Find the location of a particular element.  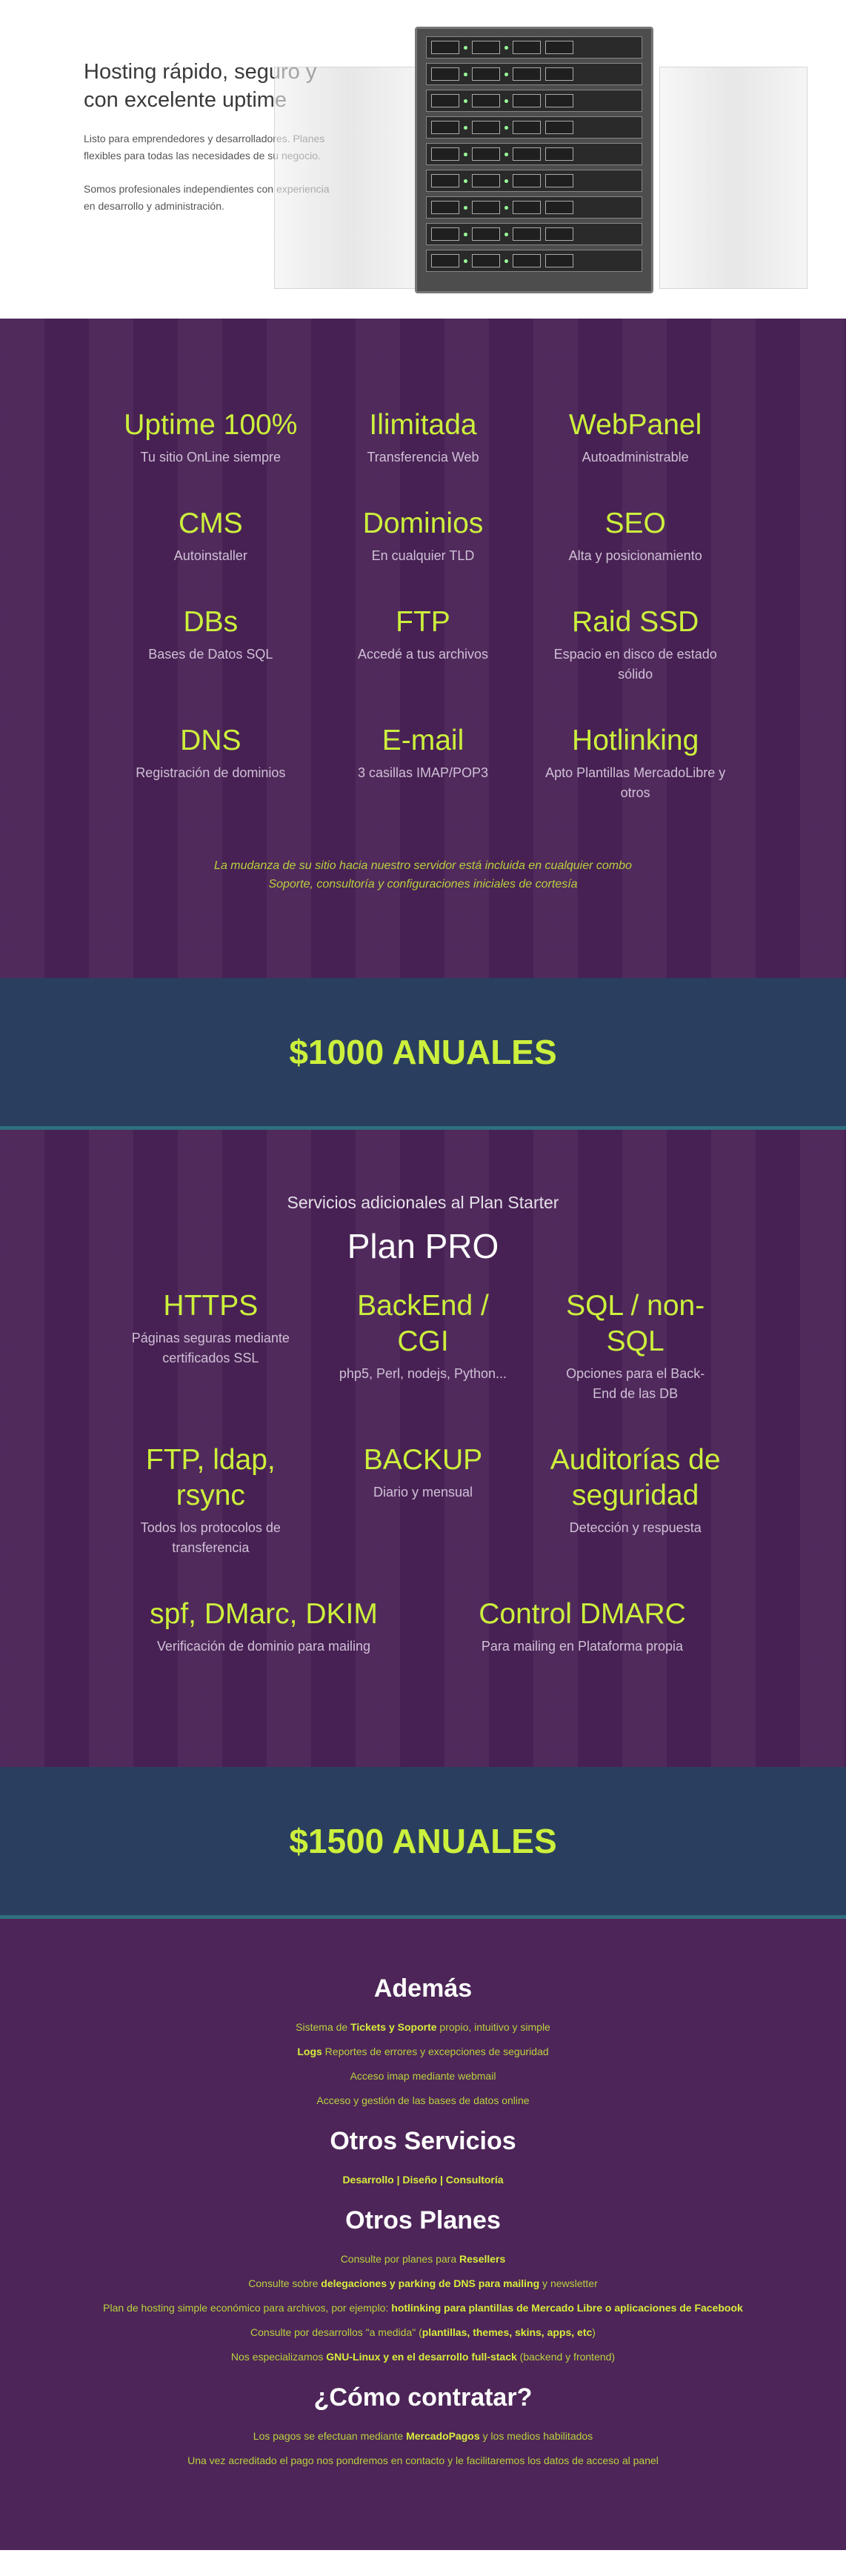

feature-title: FTP is located at coordinates (423, 622).